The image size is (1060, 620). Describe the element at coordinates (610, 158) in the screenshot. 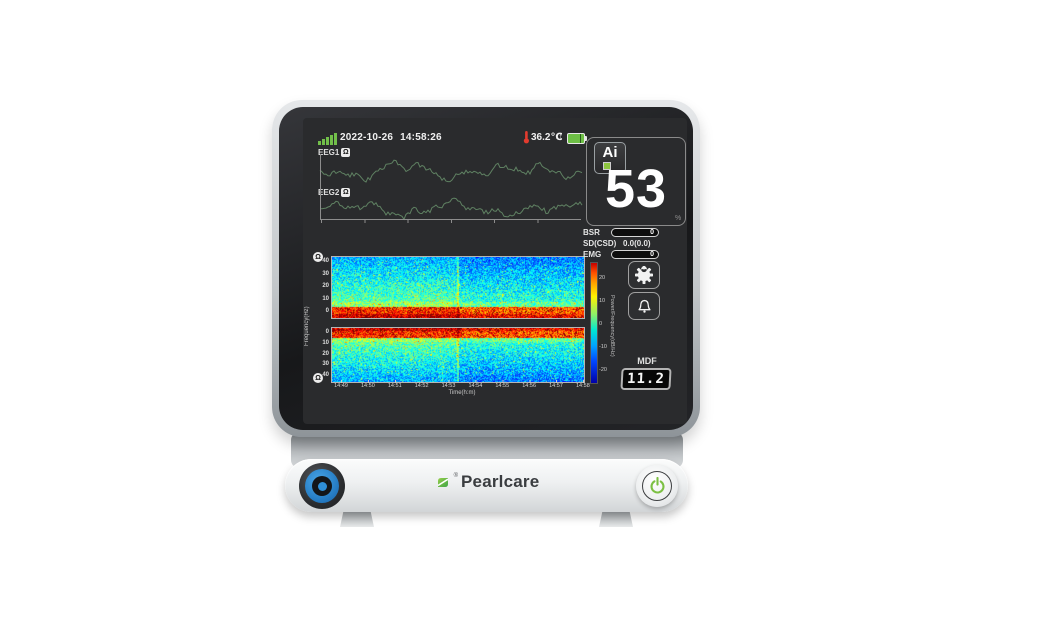

I see `ai-badge-icon: Ai` at that location.